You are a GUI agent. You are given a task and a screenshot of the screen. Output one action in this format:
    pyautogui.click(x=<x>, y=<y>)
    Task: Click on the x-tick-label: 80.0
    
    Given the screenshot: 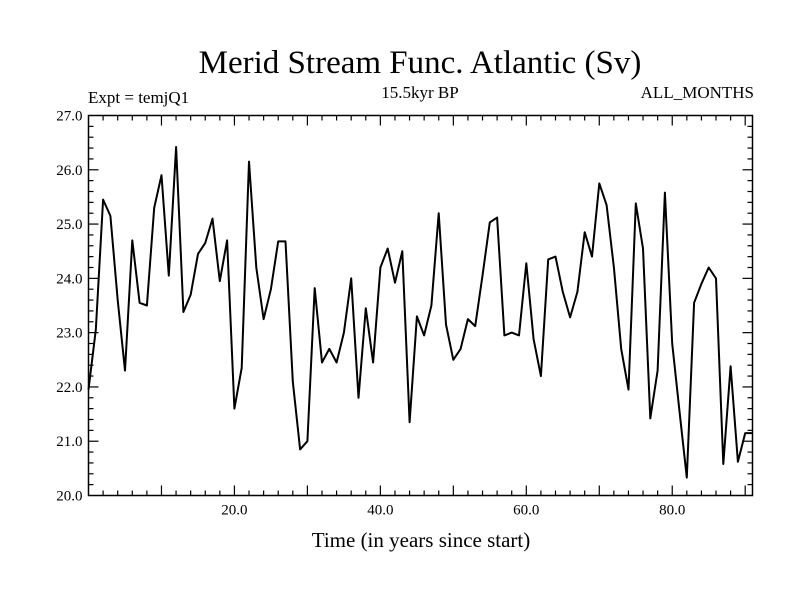 What is the action you would take?
    pyautogui.click(x=672, y=511)
    